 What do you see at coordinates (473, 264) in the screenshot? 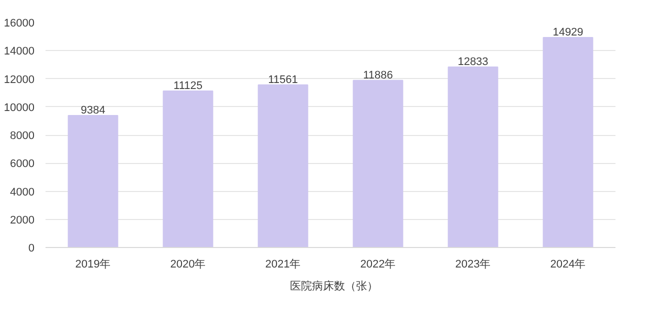
I see `x-tick-label: 2023年` at bounding box center [473, 264].